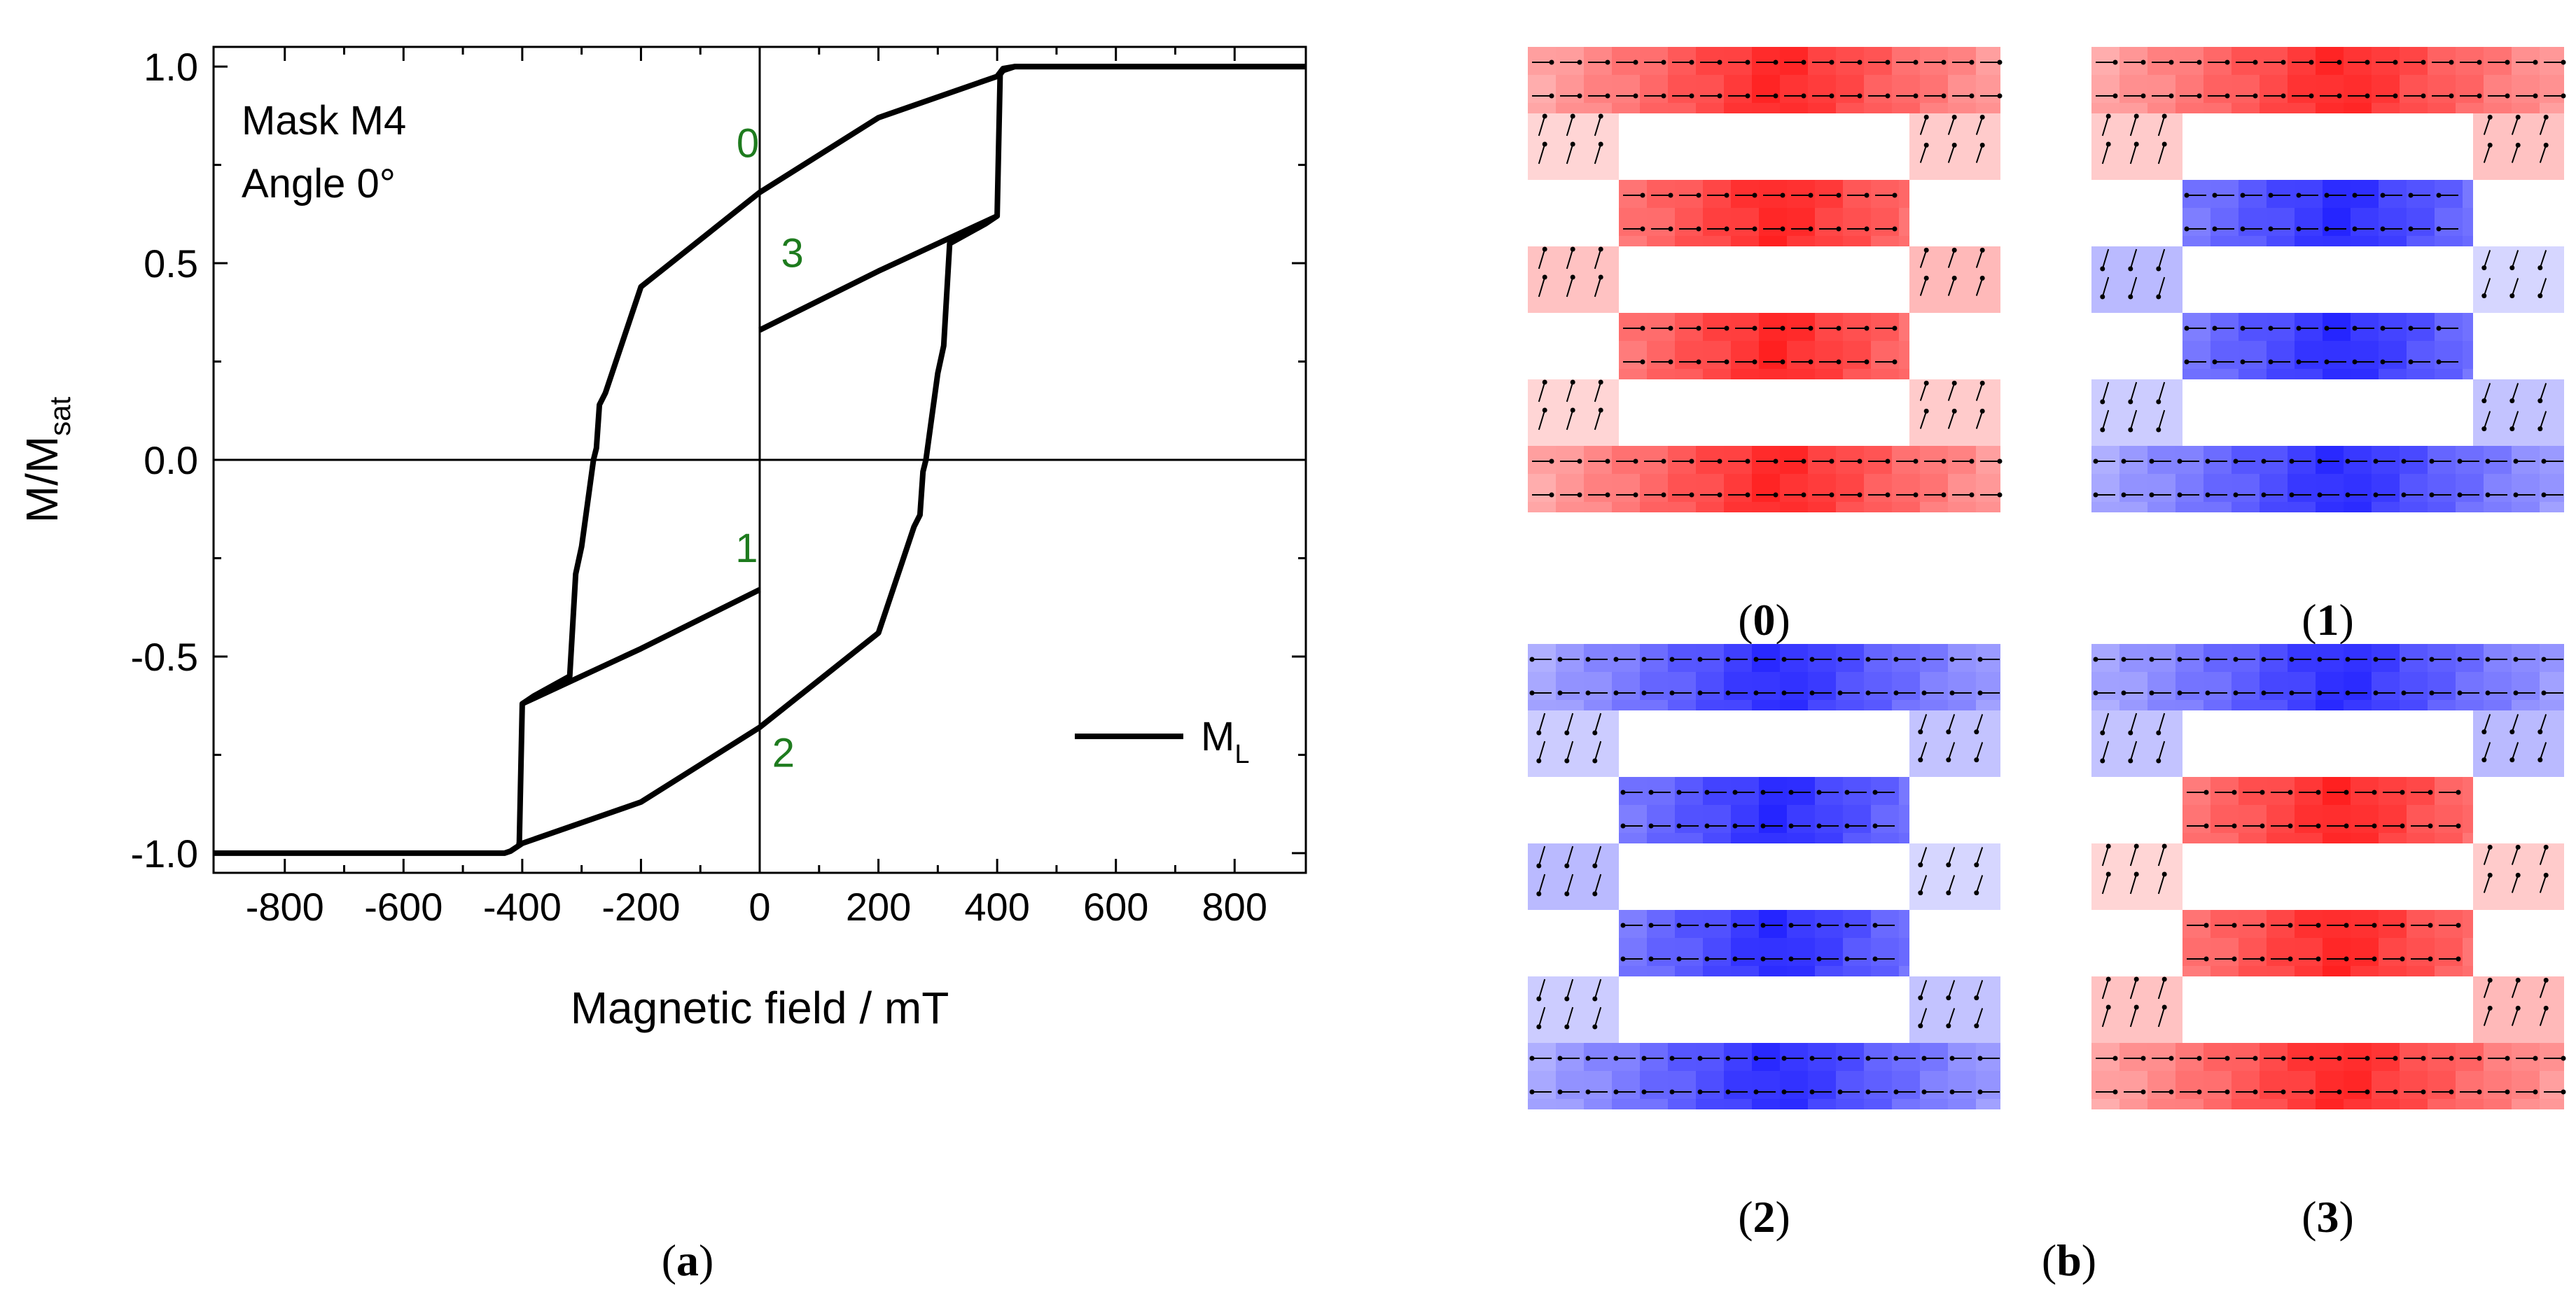  What do you see at coordinates (878, 907) in the screenshot?
I see `x-tick-label: 200` at bounding box center [878, 907].